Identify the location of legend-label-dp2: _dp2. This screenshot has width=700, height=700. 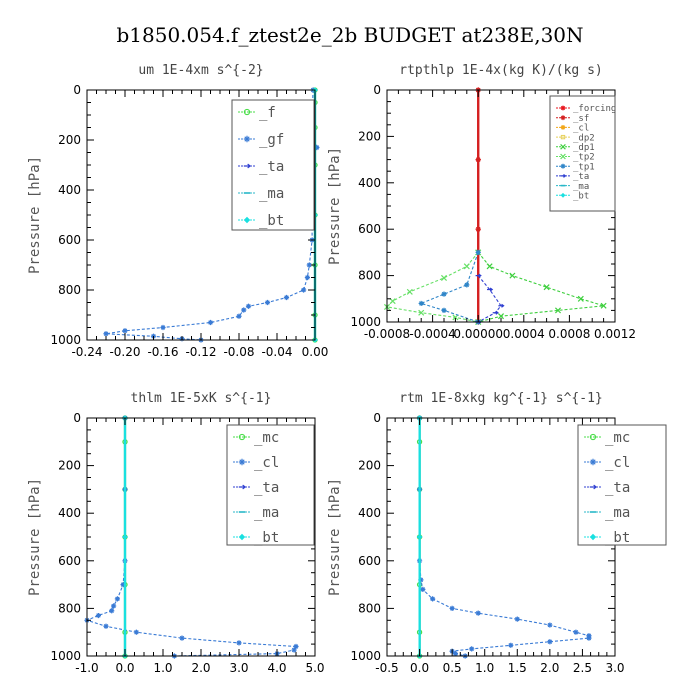
(584, 138).